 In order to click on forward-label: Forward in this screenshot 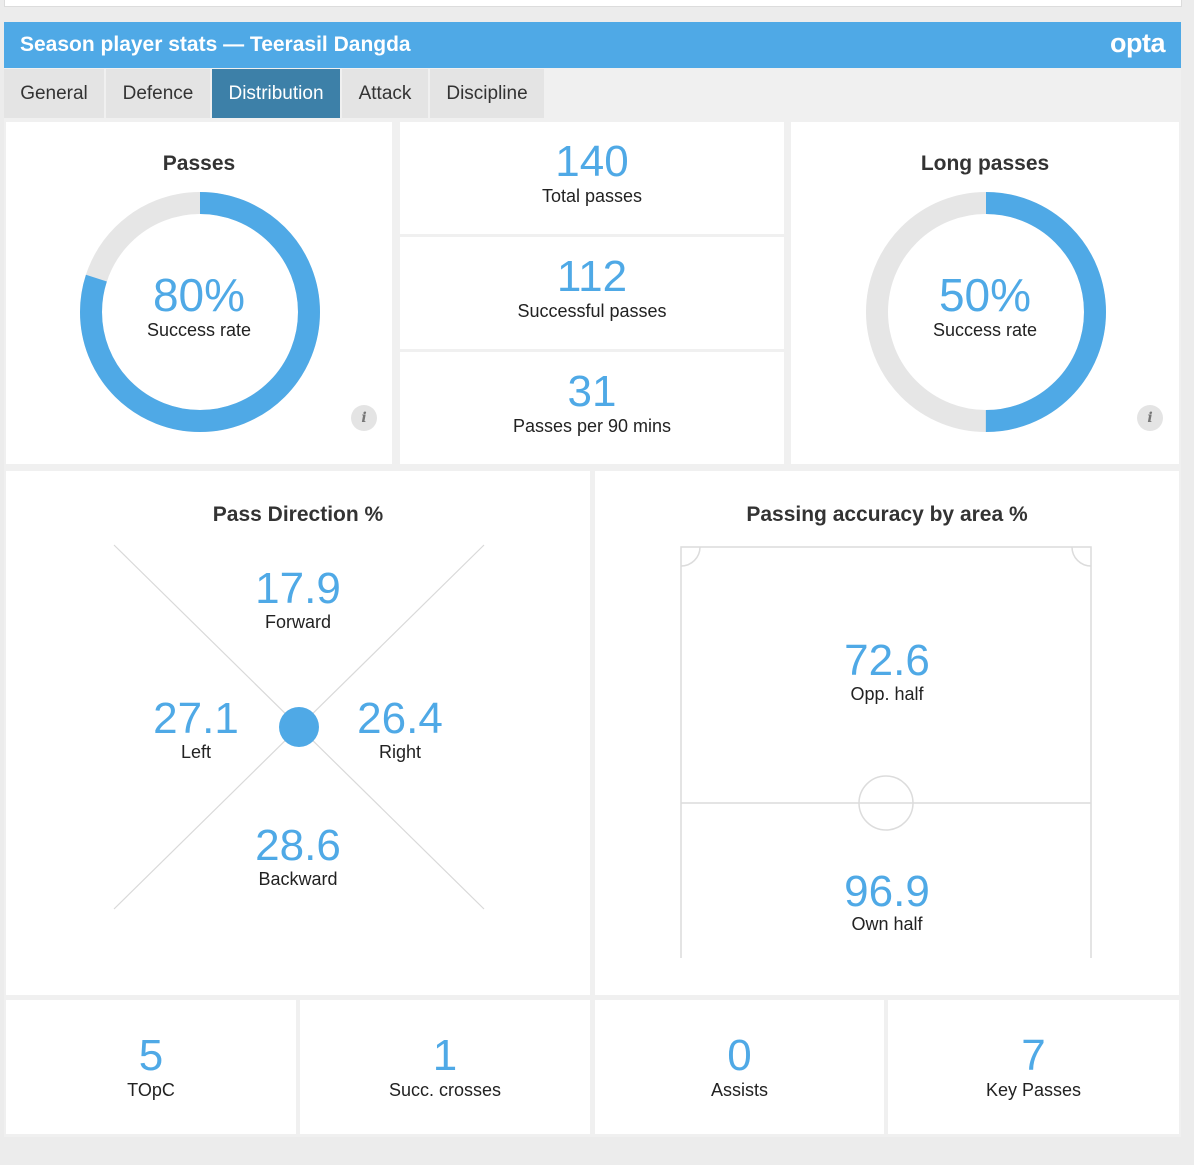, I will do `click(297, 622)`.